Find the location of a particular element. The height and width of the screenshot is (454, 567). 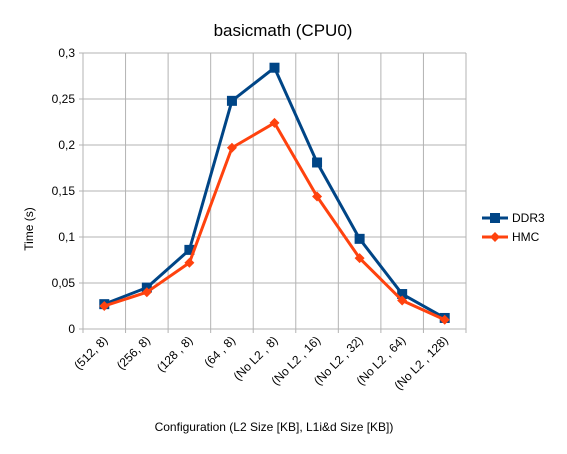

y-tick-label: 0,15 is located at coordinates (64, 191).